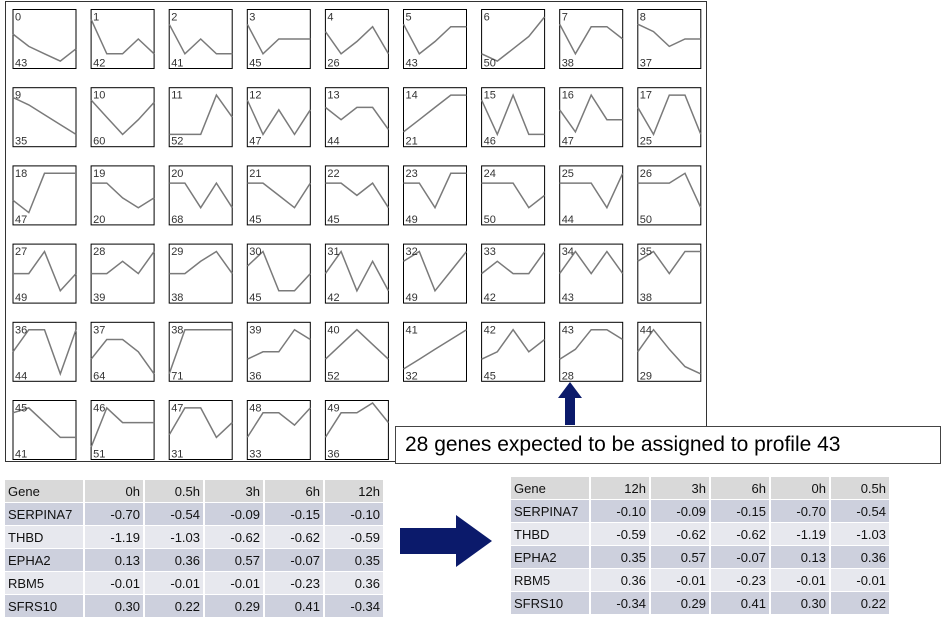  I want to click on profile-cell-3: 3 45, so click(278, 39).